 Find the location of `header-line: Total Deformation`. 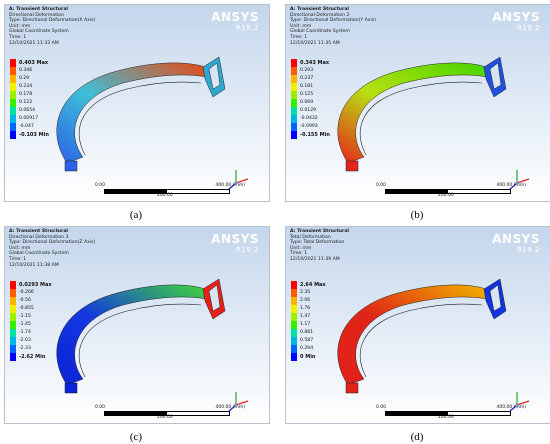

header-line: Total Deformation is located at coordinates (310, 237).